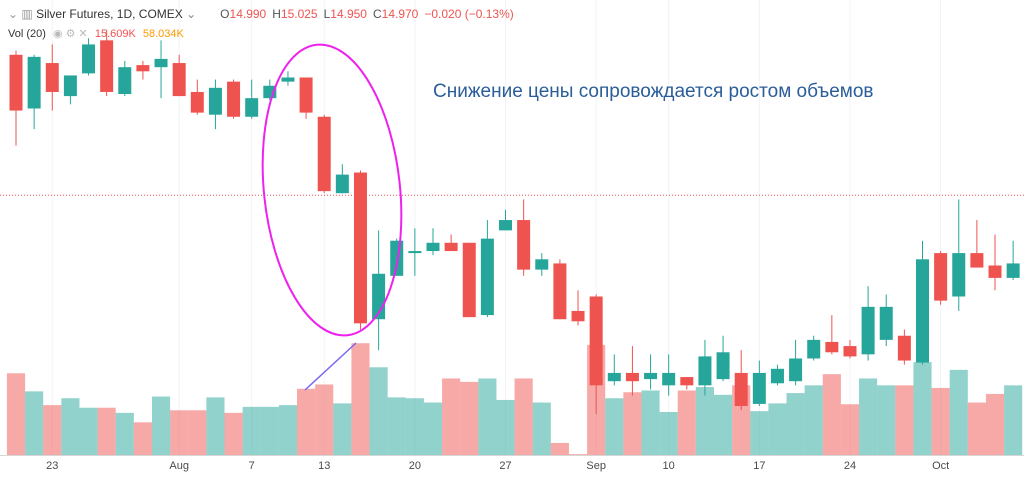 This screenshot has width=1024, height=477. I want to click on x-tick-label: Sep, so click(596, 466).